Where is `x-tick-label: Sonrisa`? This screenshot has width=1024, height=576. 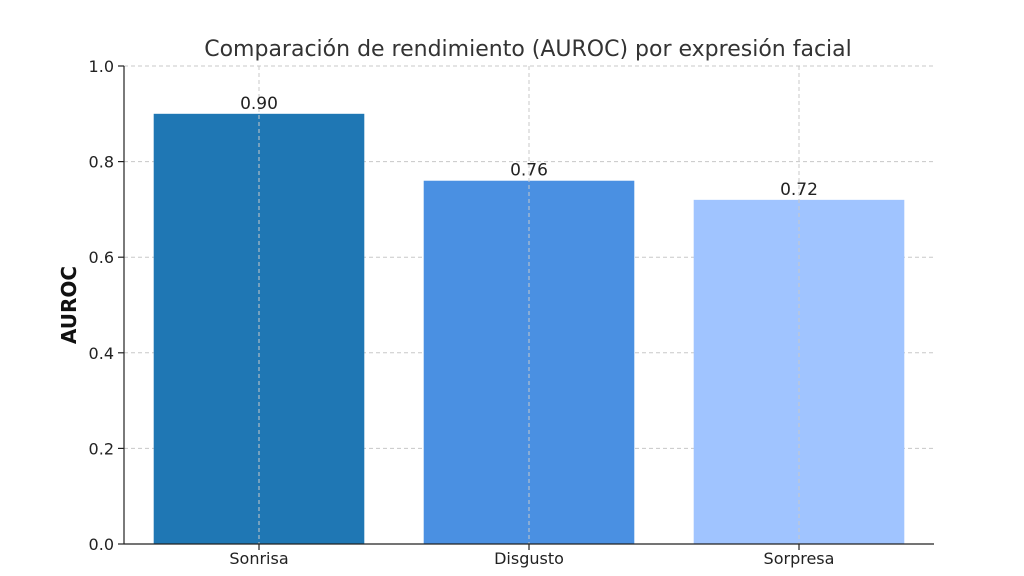 x-tick-label: Sonrisa is located at coordinates (258, 558).